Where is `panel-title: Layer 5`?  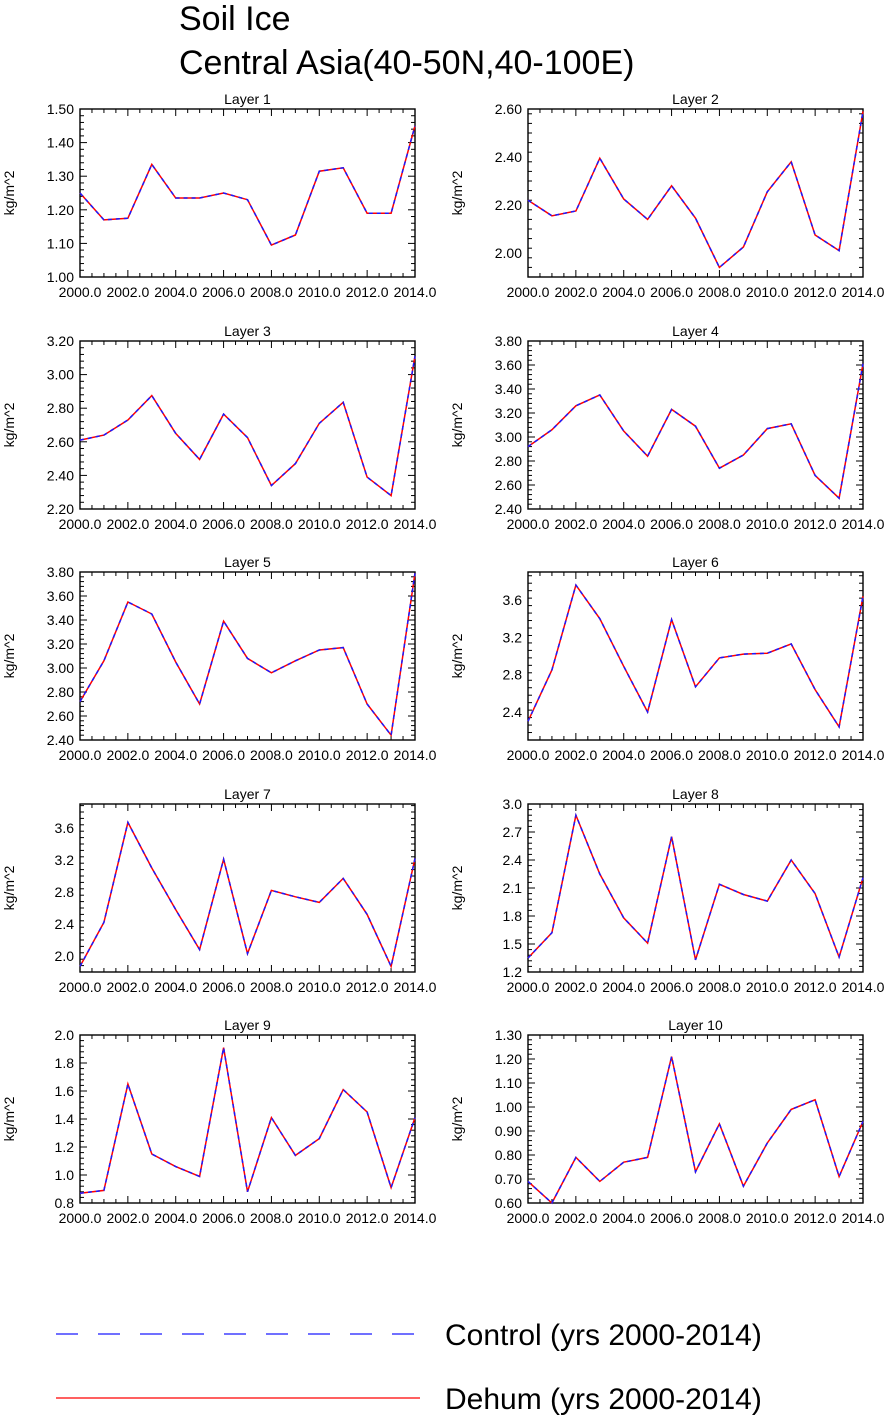
panel-title: Layer 5 is located at coordinates (247, 562).